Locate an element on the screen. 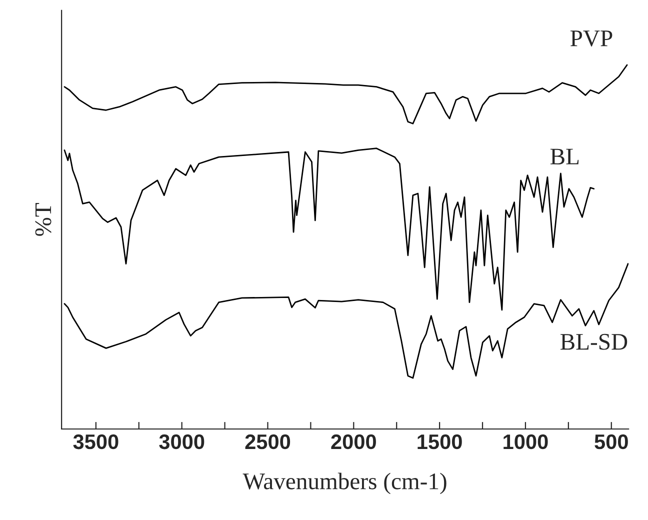 This screenshot has width=648, height=520. x-tick-label: 500 is located at coordinates (611, 442).